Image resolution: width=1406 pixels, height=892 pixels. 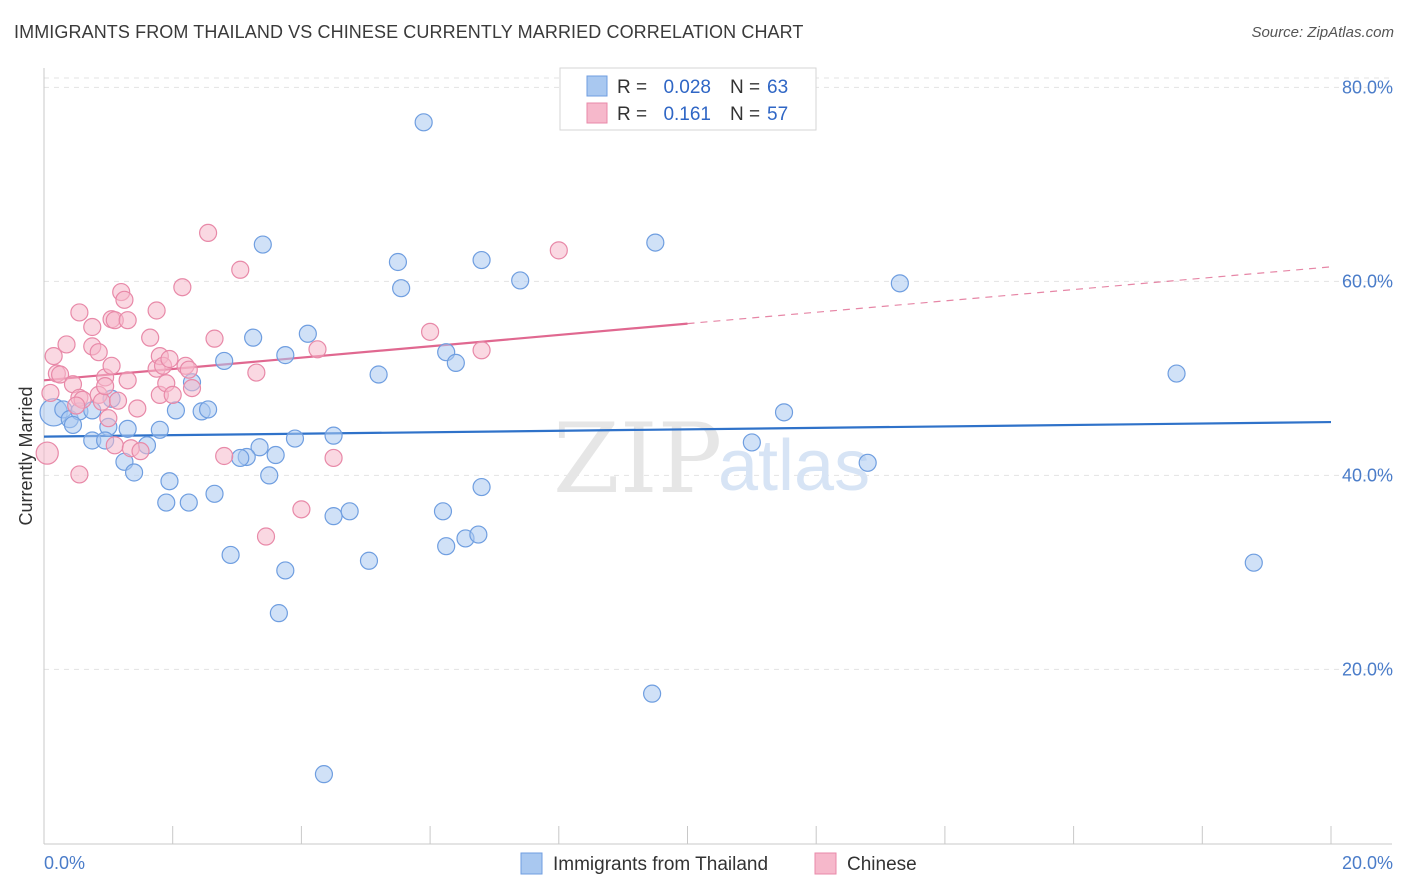 I want to click on y-axis-title: Currently Married, so click(x=26, y=455).